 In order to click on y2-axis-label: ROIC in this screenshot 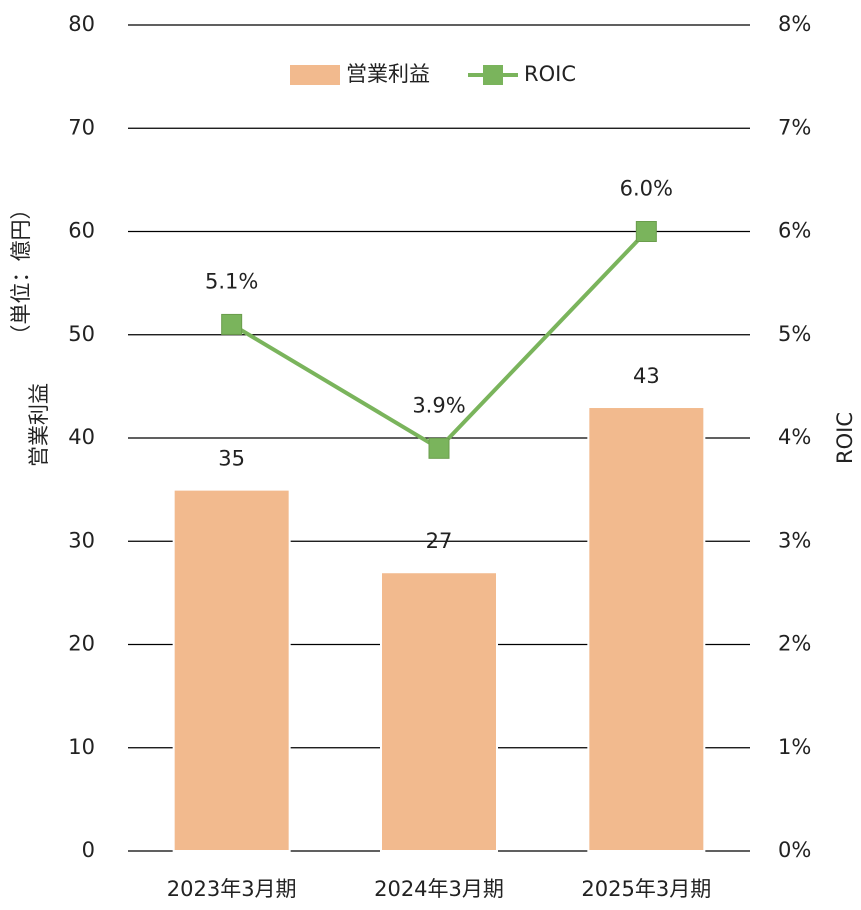, I will do `click(845, 438)`.